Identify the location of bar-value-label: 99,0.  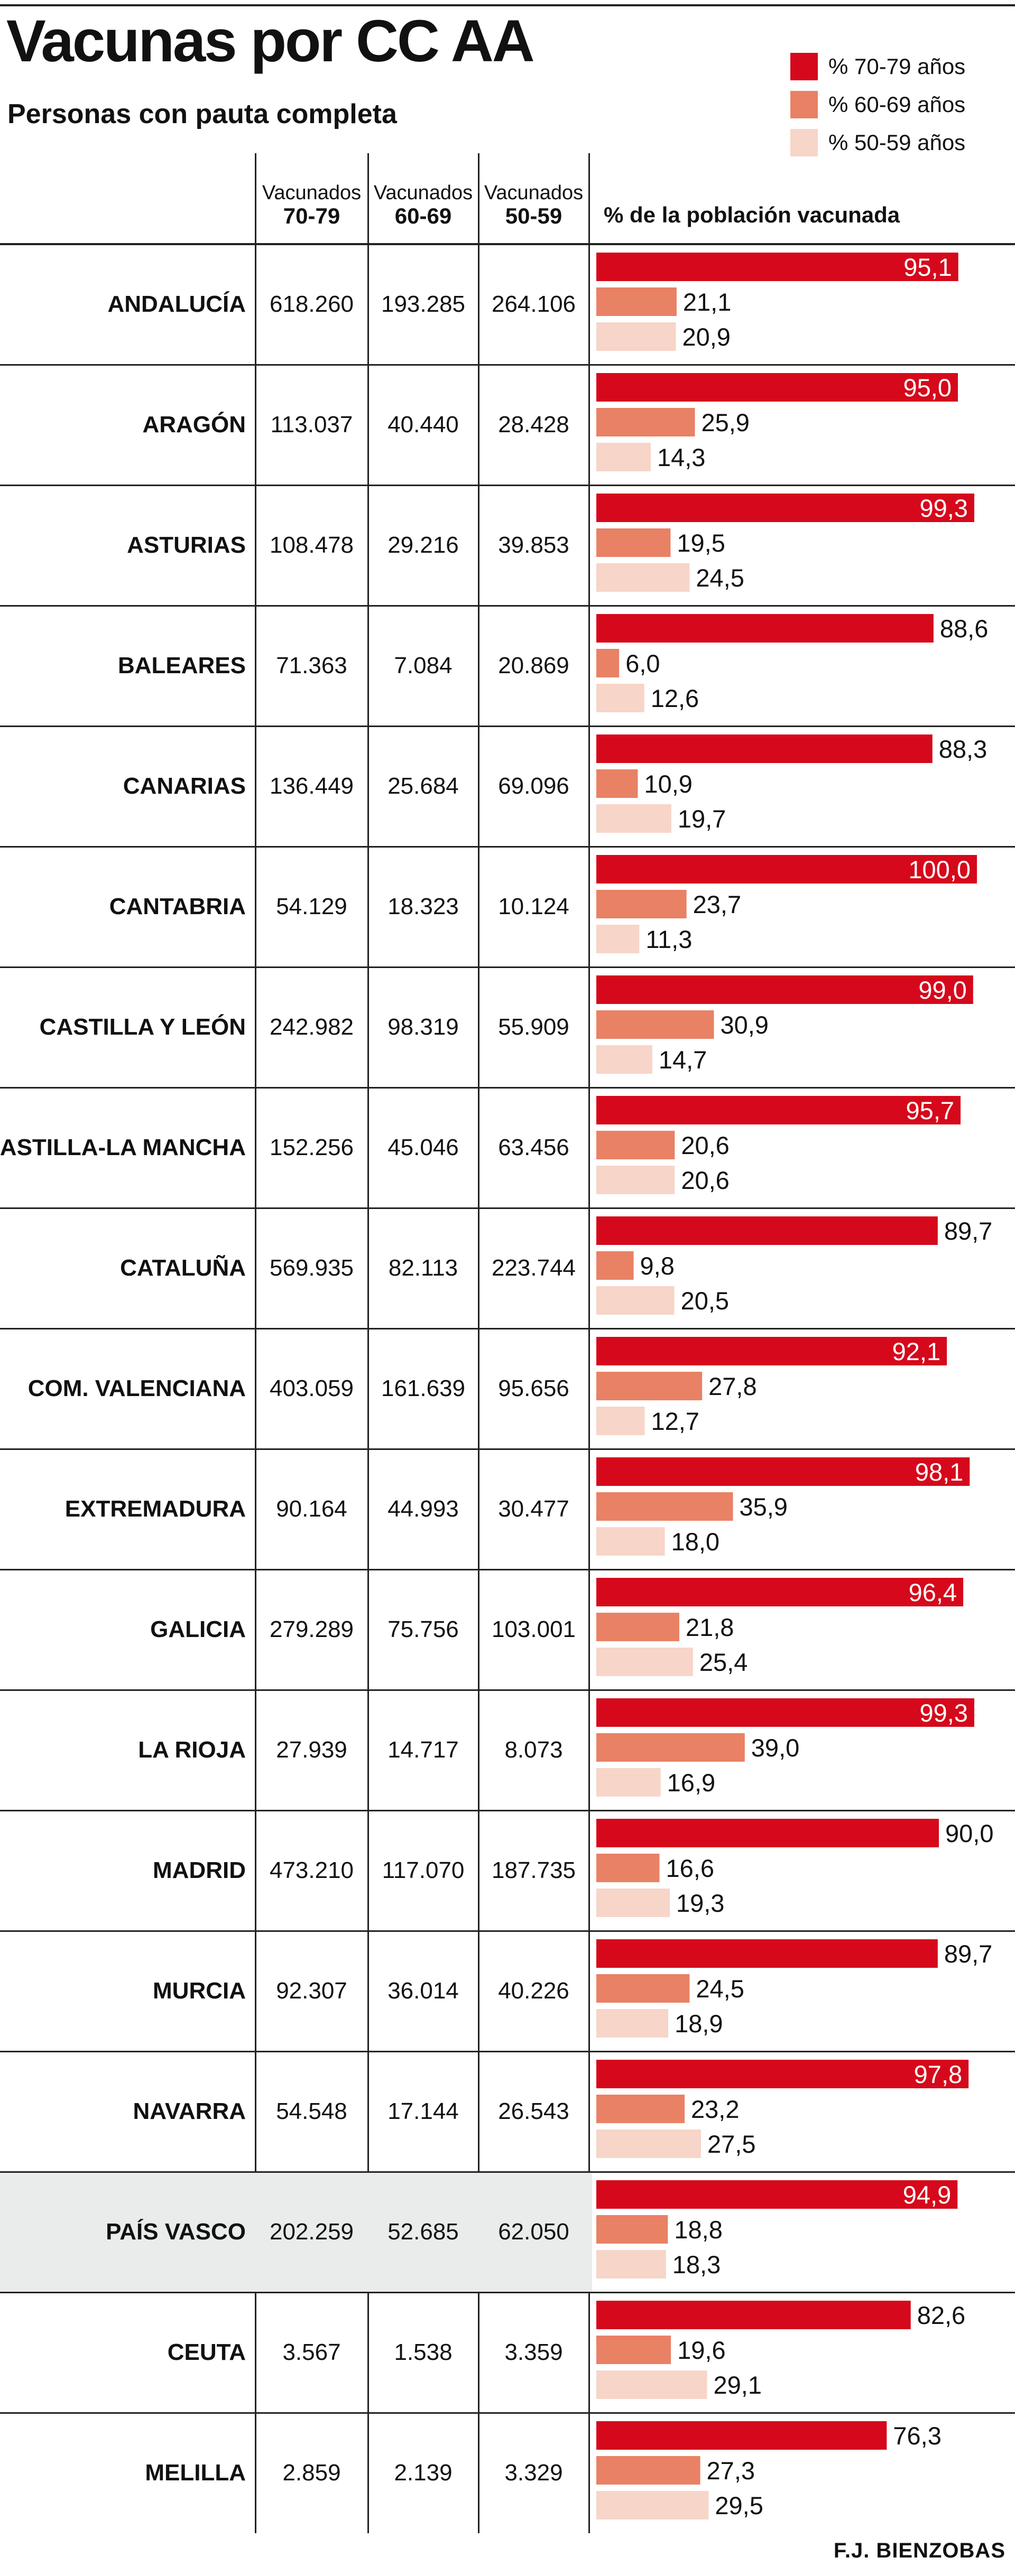
(942, 990).